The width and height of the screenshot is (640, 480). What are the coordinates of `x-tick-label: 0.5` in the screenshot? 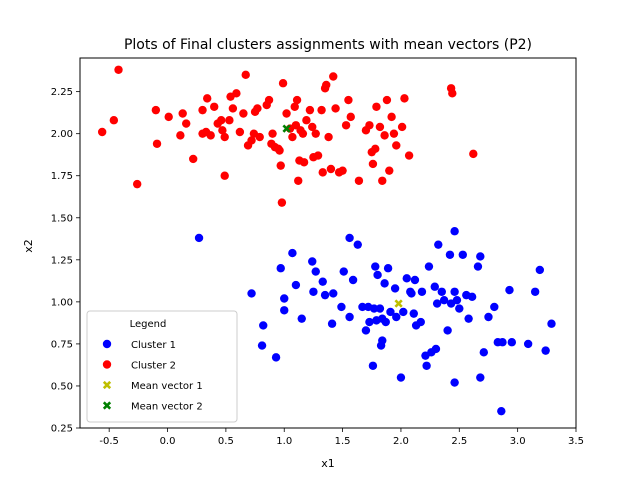 It's located at (226, 441).